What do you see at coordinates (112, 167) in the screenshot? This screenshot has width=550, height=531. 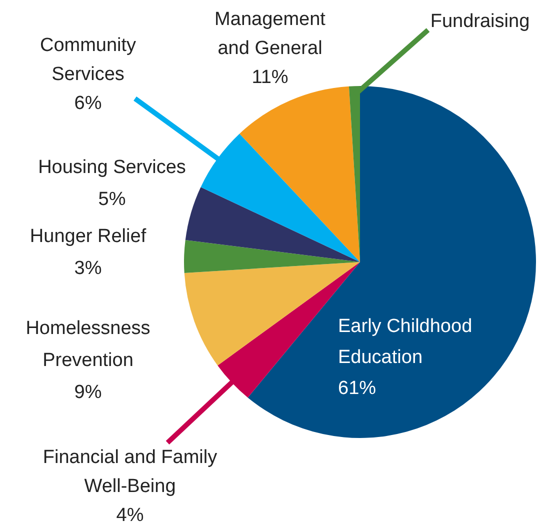 I see `slice-label: Housing Services` at bounding box center [112, 167].